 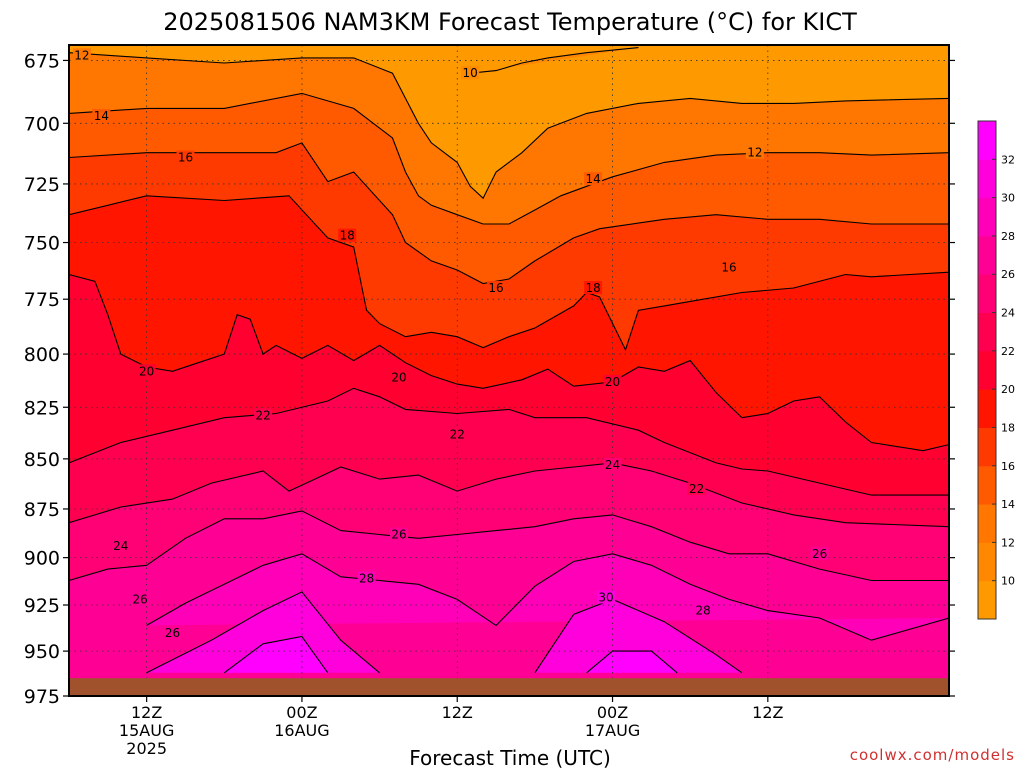 I want to click on x-tick-label: 00Z, so click(x=301, y=712).